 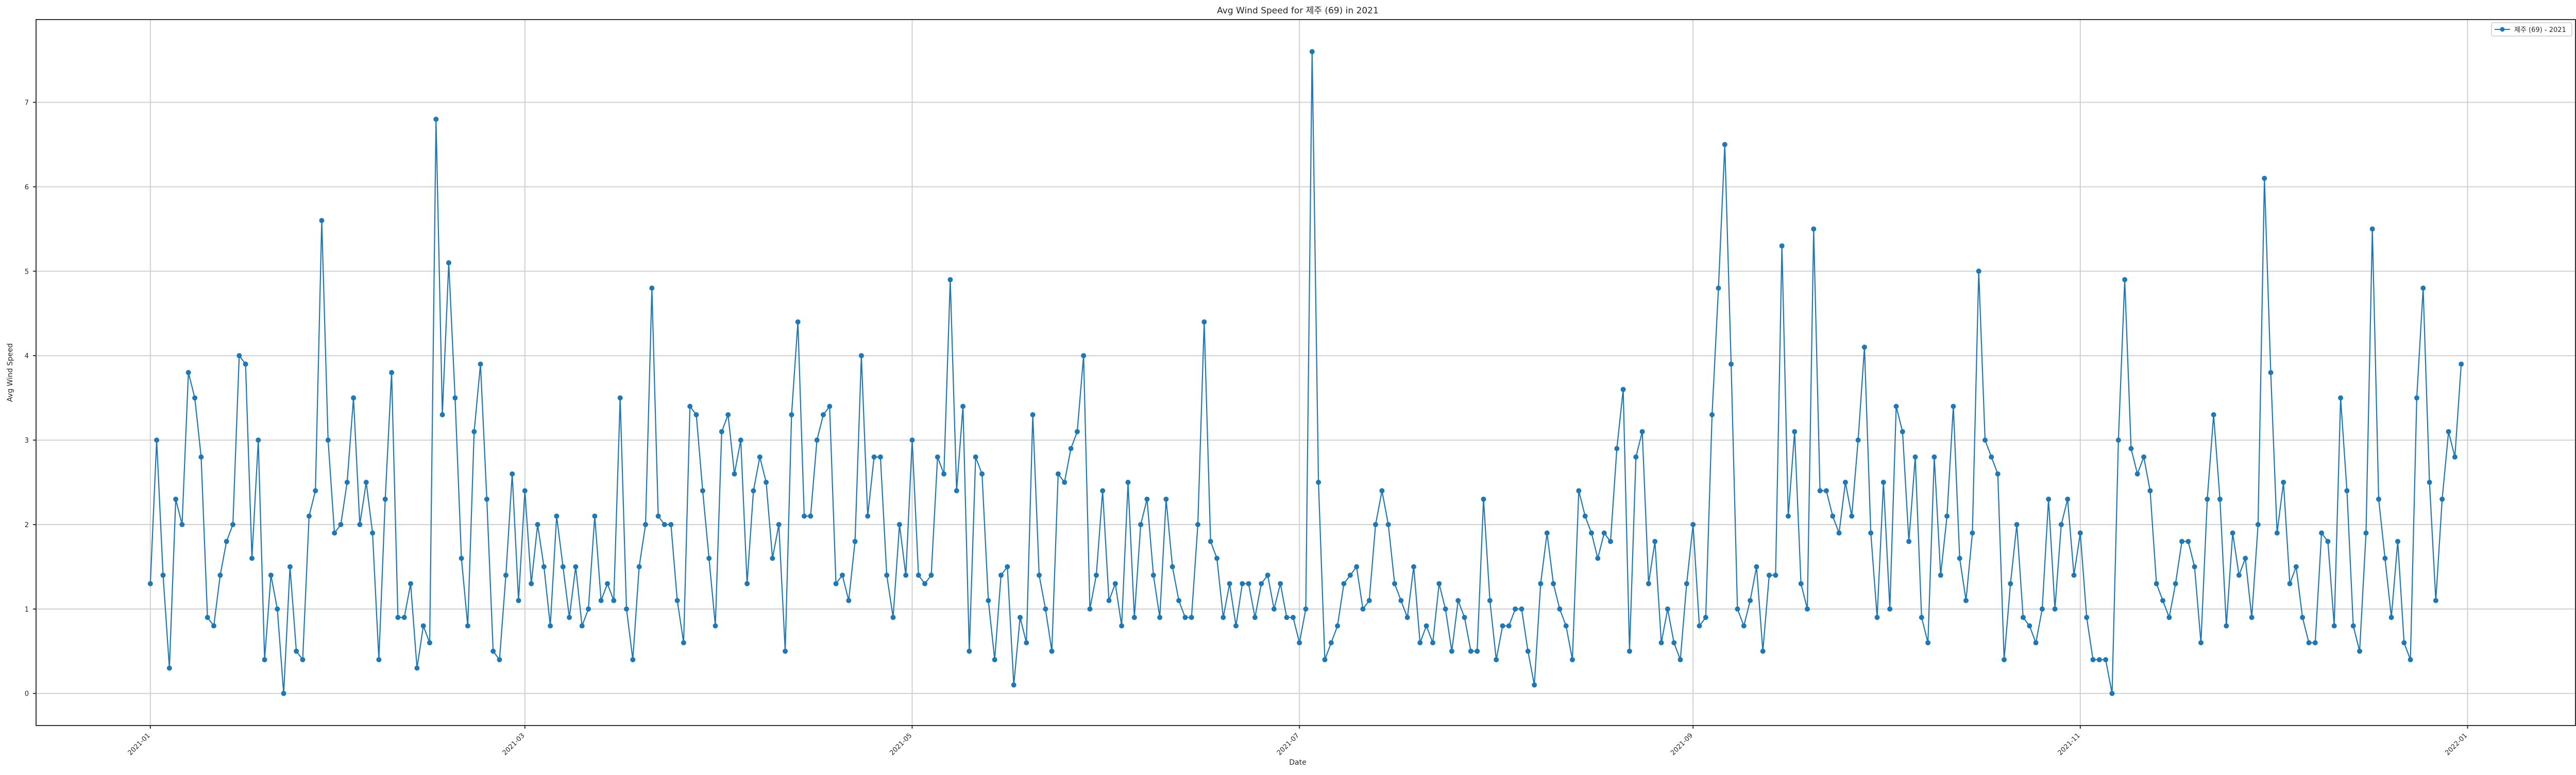 I want to click on x-tick-label: 2021-09, so click(x=1681, y=744).